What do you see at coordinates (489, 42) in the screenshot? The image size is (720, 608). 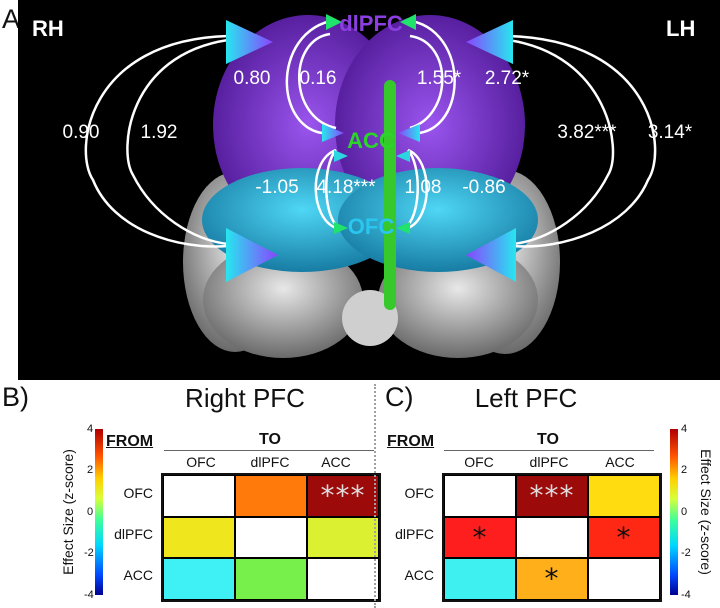 I see `arrow-lh-to-dlpfc` at bounding box center [489, 42].